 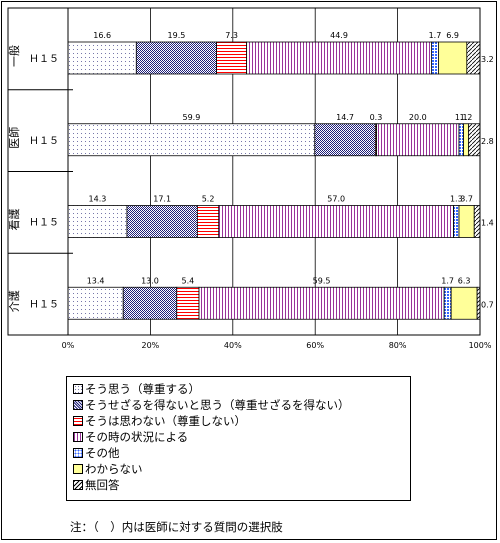 What do you see at coordinates (487, 304) in the screenshot?
I see `data-label: 0.7` at bounding box center [487, 304].